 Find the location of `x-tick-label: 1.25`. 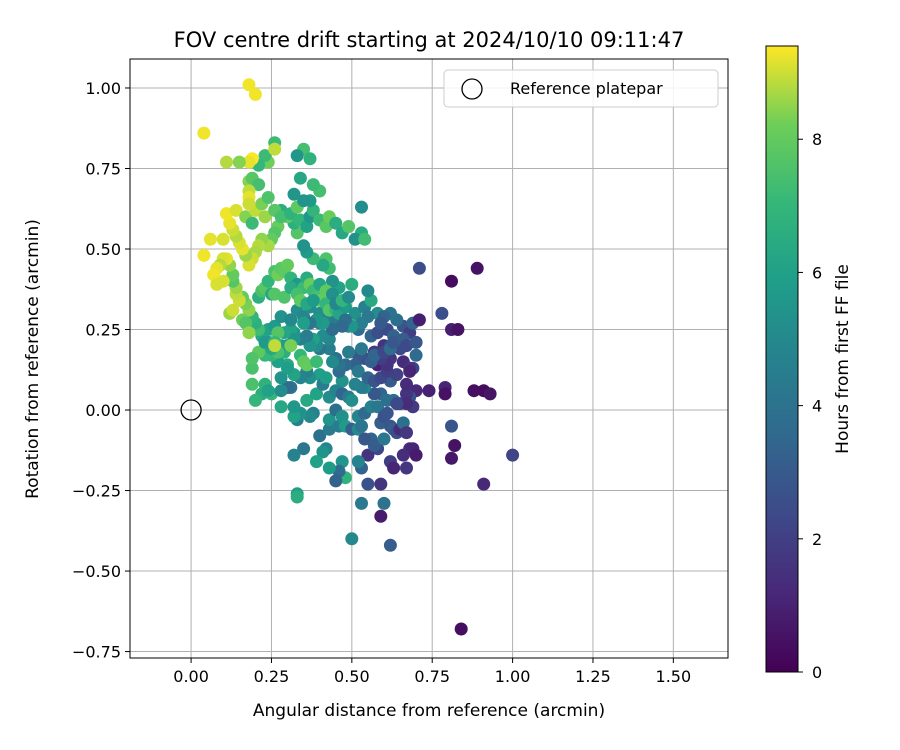

x-tick-label: 1.25 is located at coordinates (593, 676).